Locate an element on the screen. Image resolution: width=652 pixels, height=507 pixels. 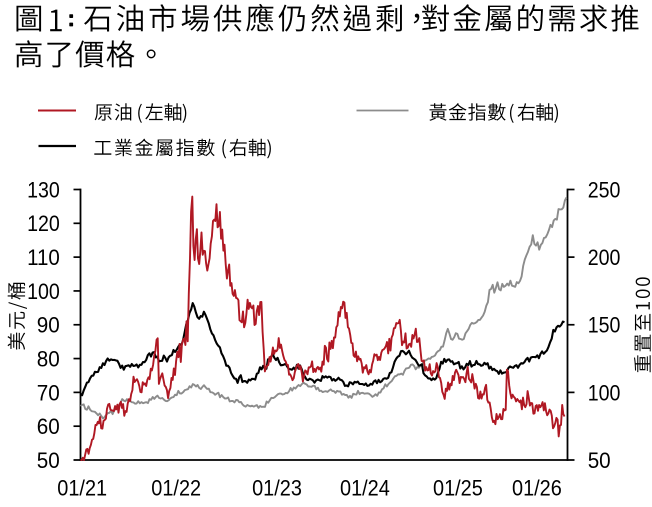
svg-text: 01/22 is located at coordinates (176, 487).